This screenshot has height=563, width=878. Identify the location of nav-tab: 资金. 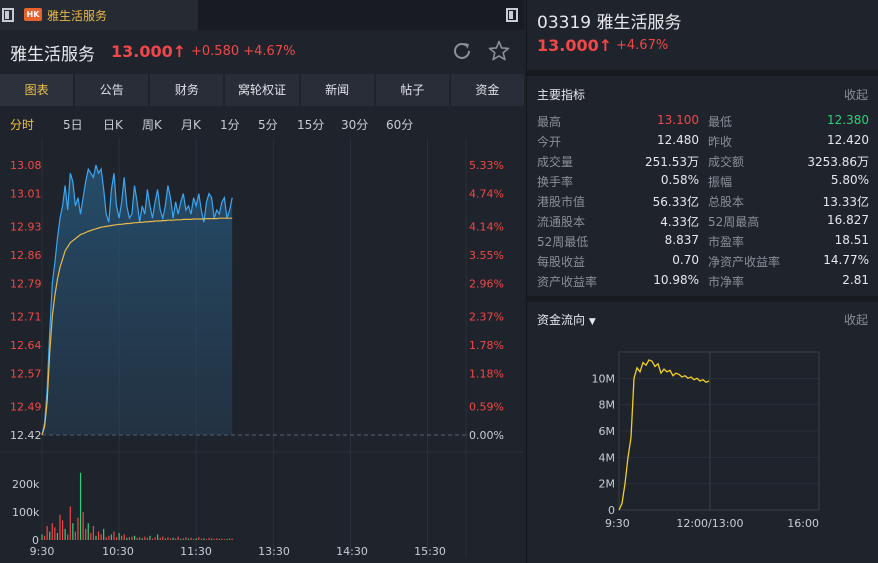
(487, 90).